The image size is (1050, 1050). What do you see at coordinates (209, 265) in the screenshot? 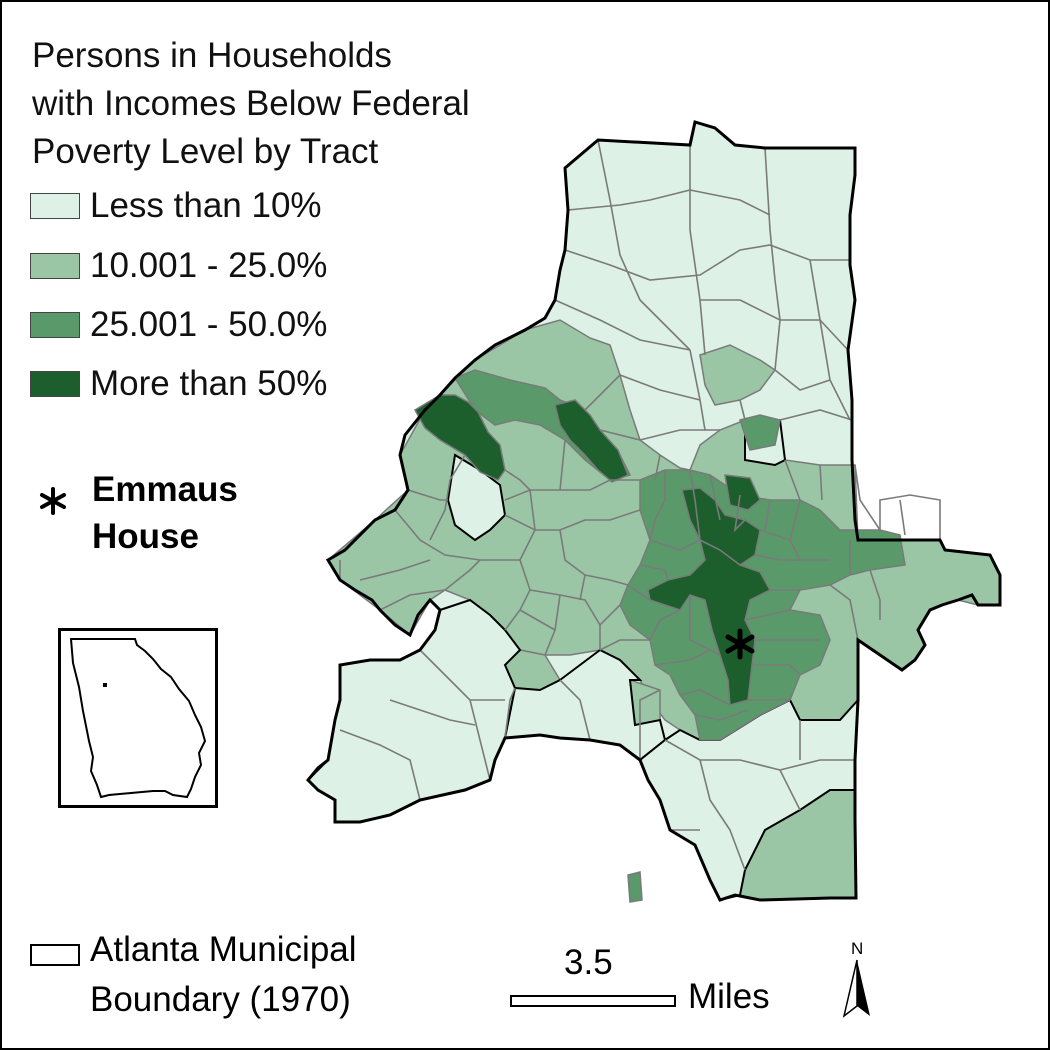
I see `legend-label: 10.001 - 25.0%` at bounding box center [209, 265].